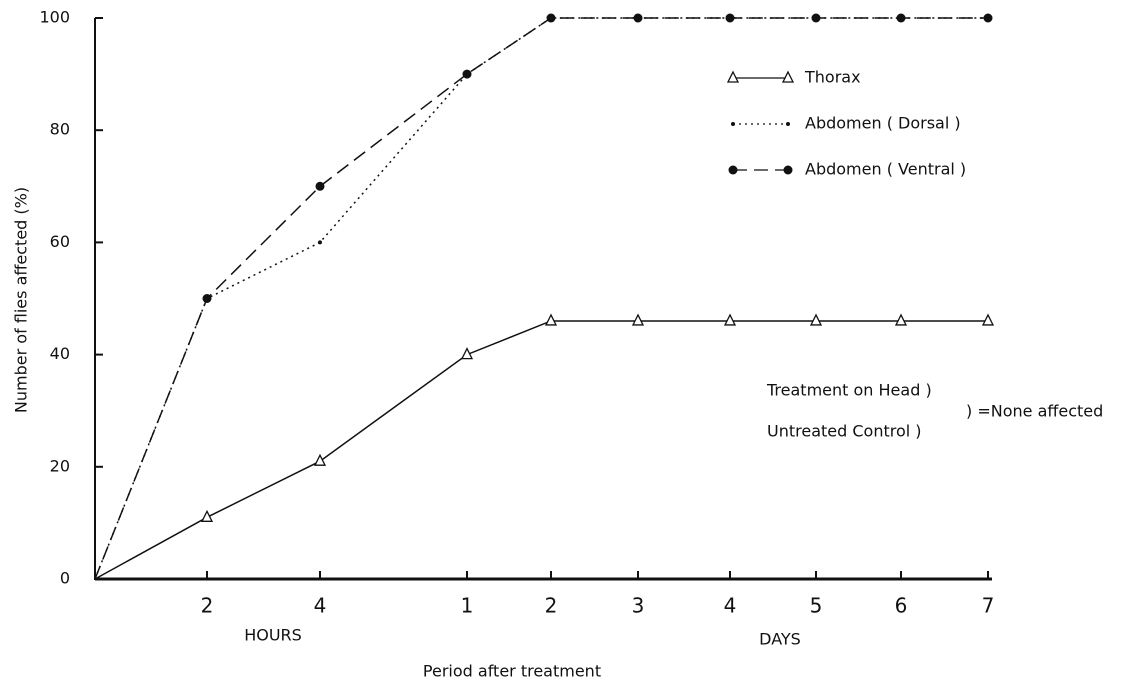  Describe the element at coordinates (816, 606) in the screenshot. I see `x-tick-label: 5` at that location.